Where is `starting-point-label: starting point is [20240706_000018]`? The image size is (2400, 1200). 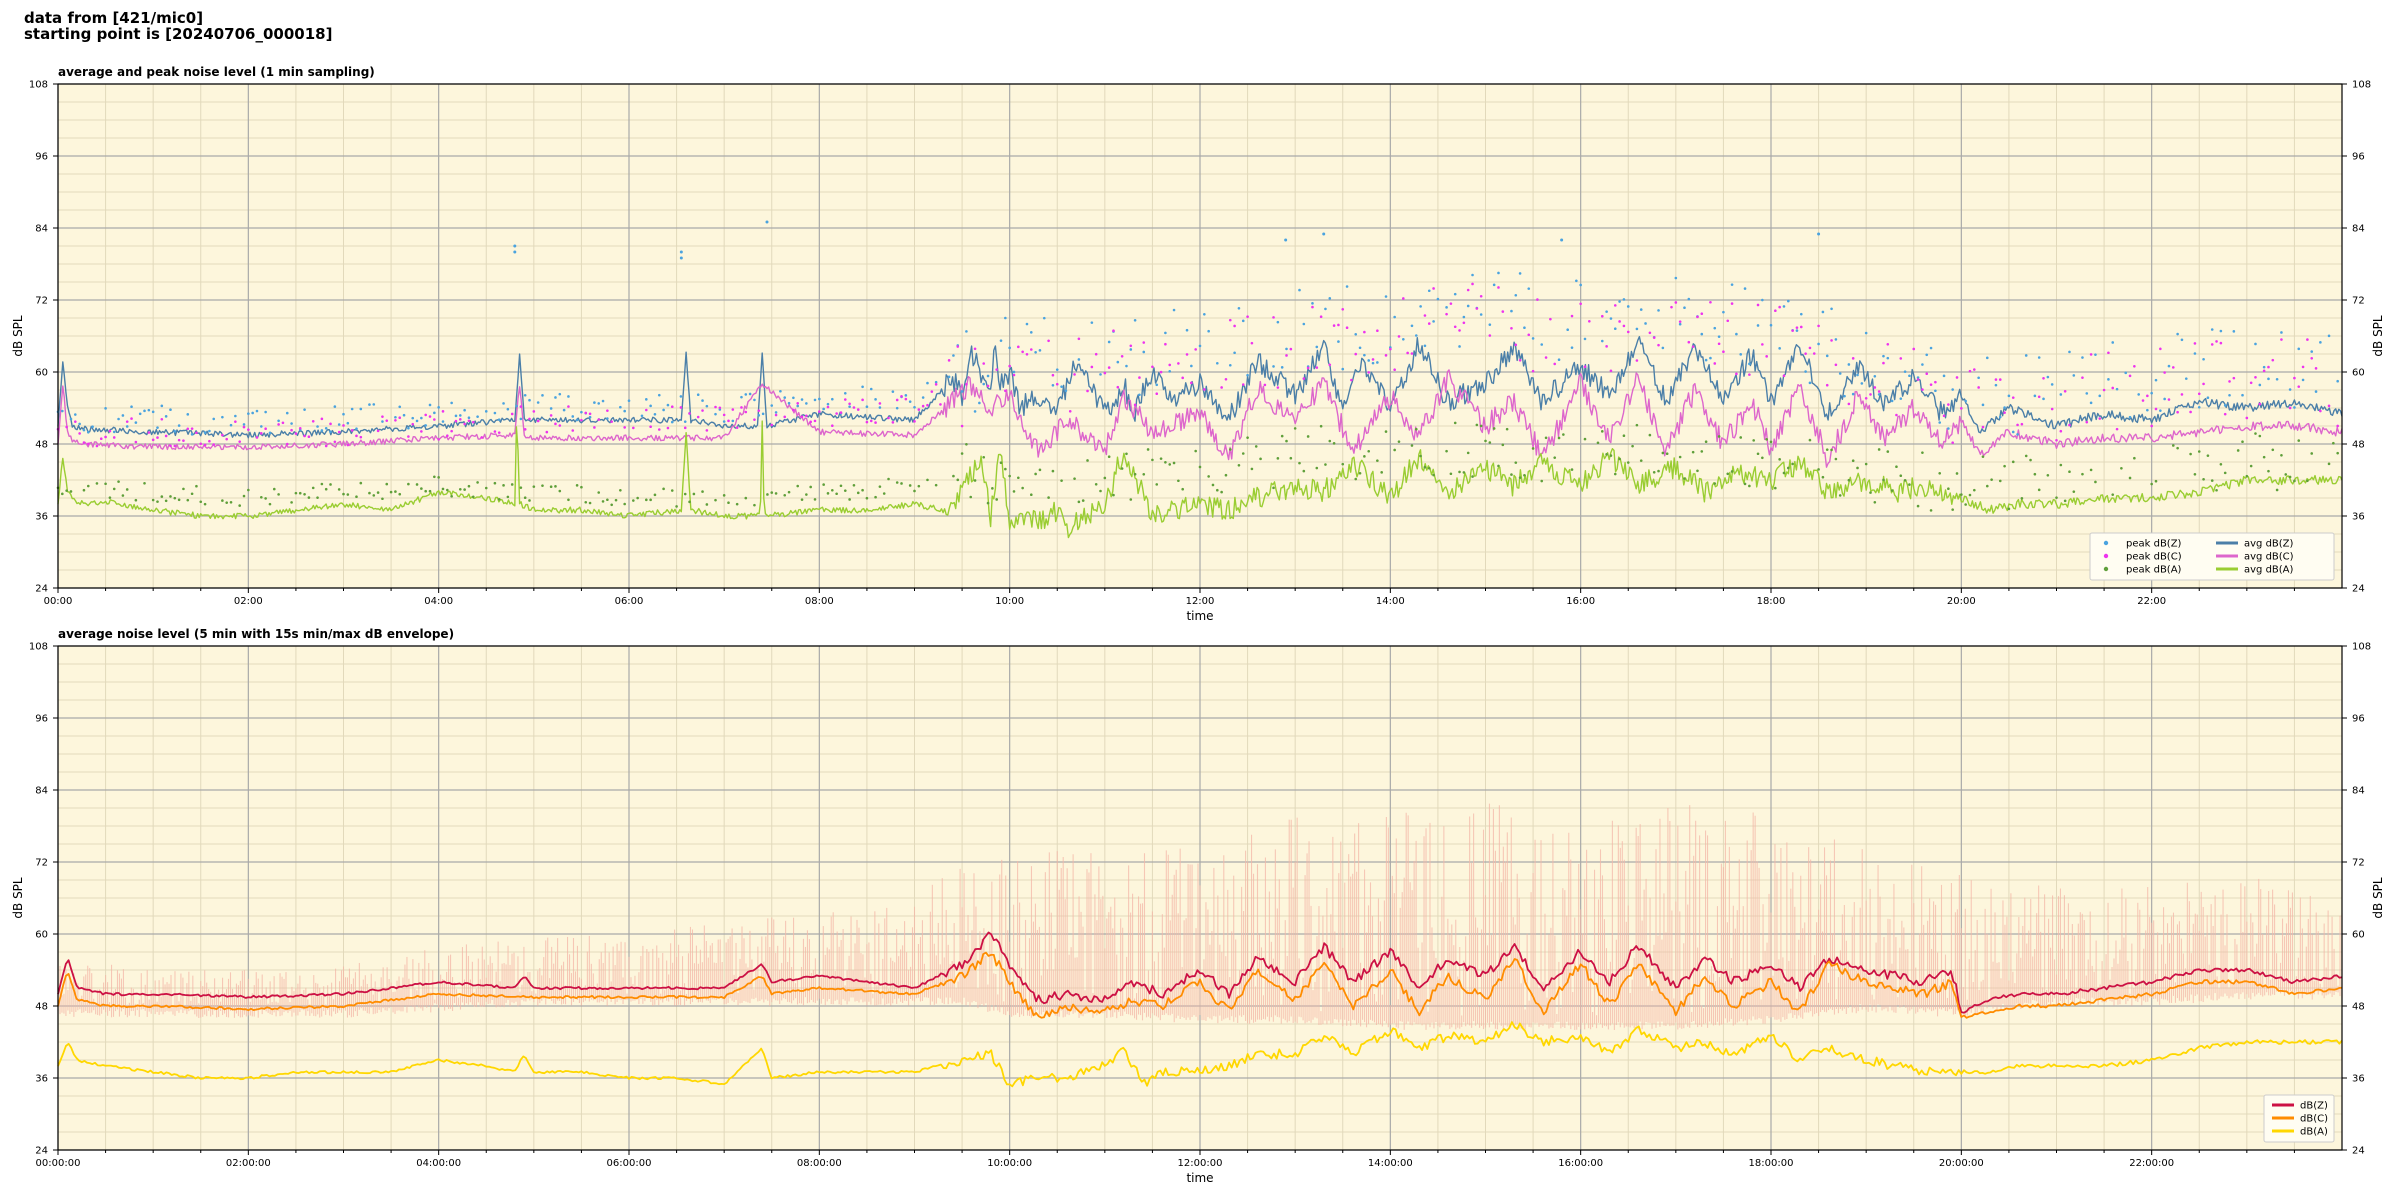
starting-point-label: starting point is [20240706_000018] is located at coordinates (178, 34).